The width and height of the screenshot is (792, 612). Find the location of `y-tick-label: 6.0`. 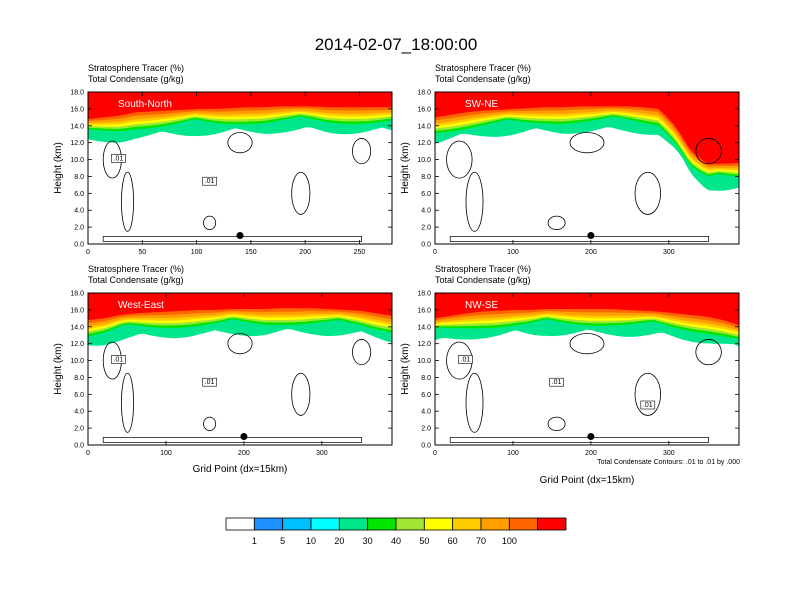

y-tick-label: 6.0 is located at coordinates (79, 395).